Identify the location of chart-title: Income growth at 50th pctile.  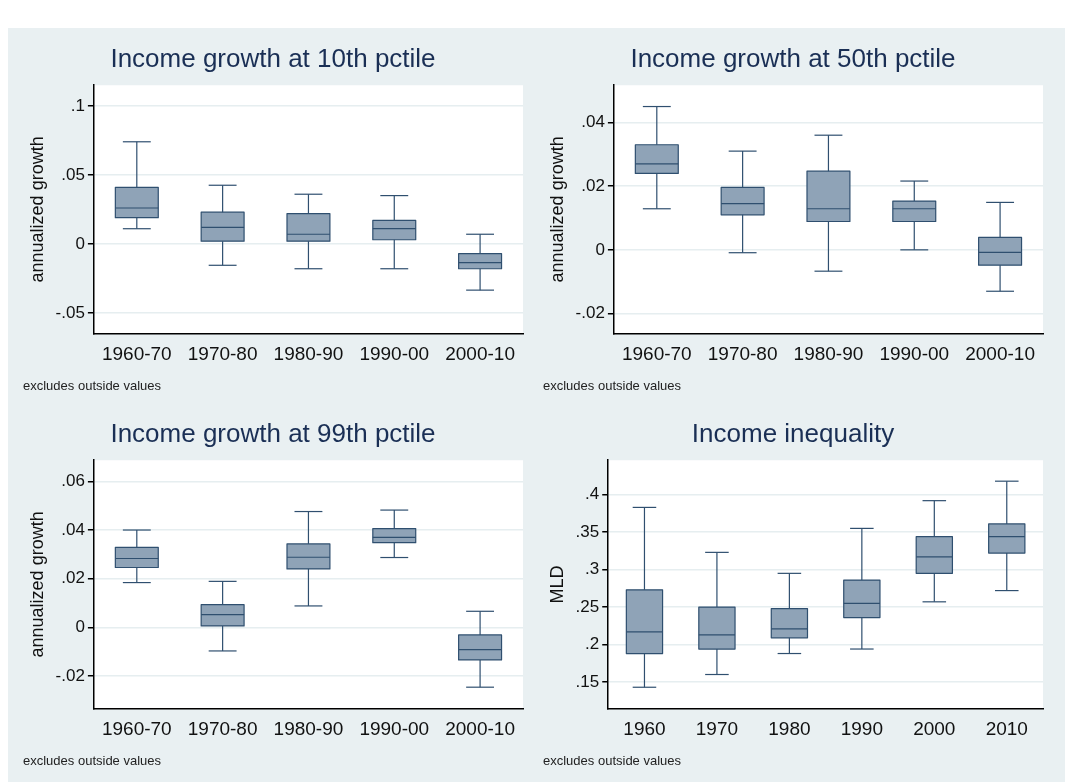
(793, 57).